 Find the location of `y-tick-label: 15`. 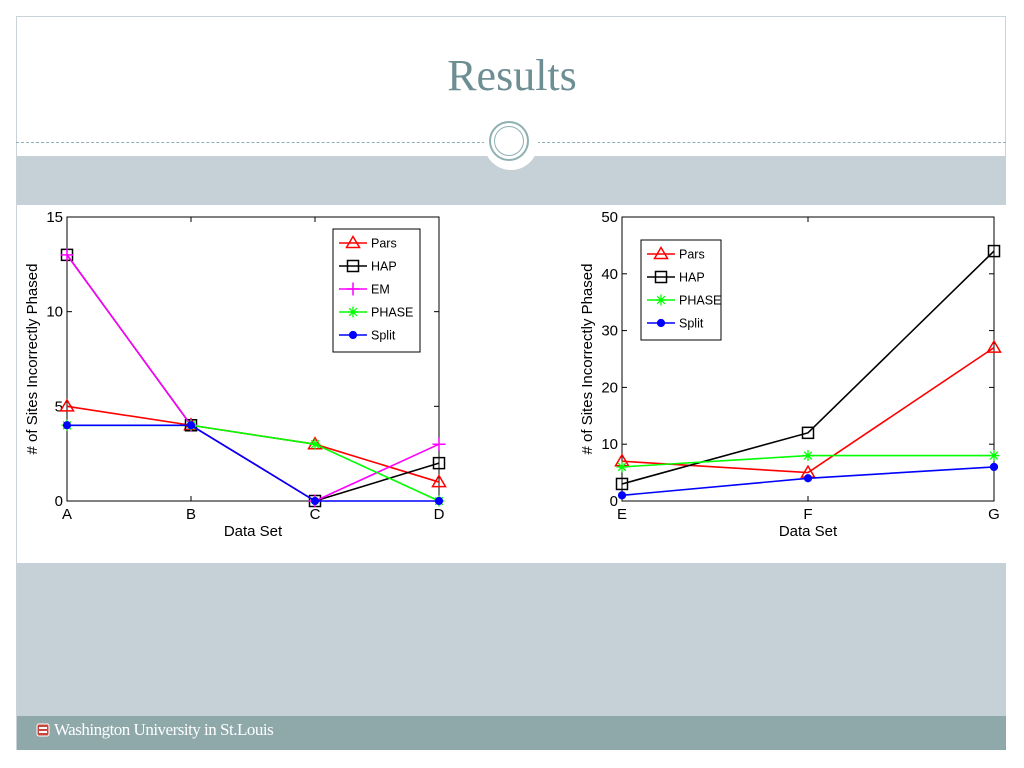

y-tick-label: 15 is located at coordinates (54, 217).